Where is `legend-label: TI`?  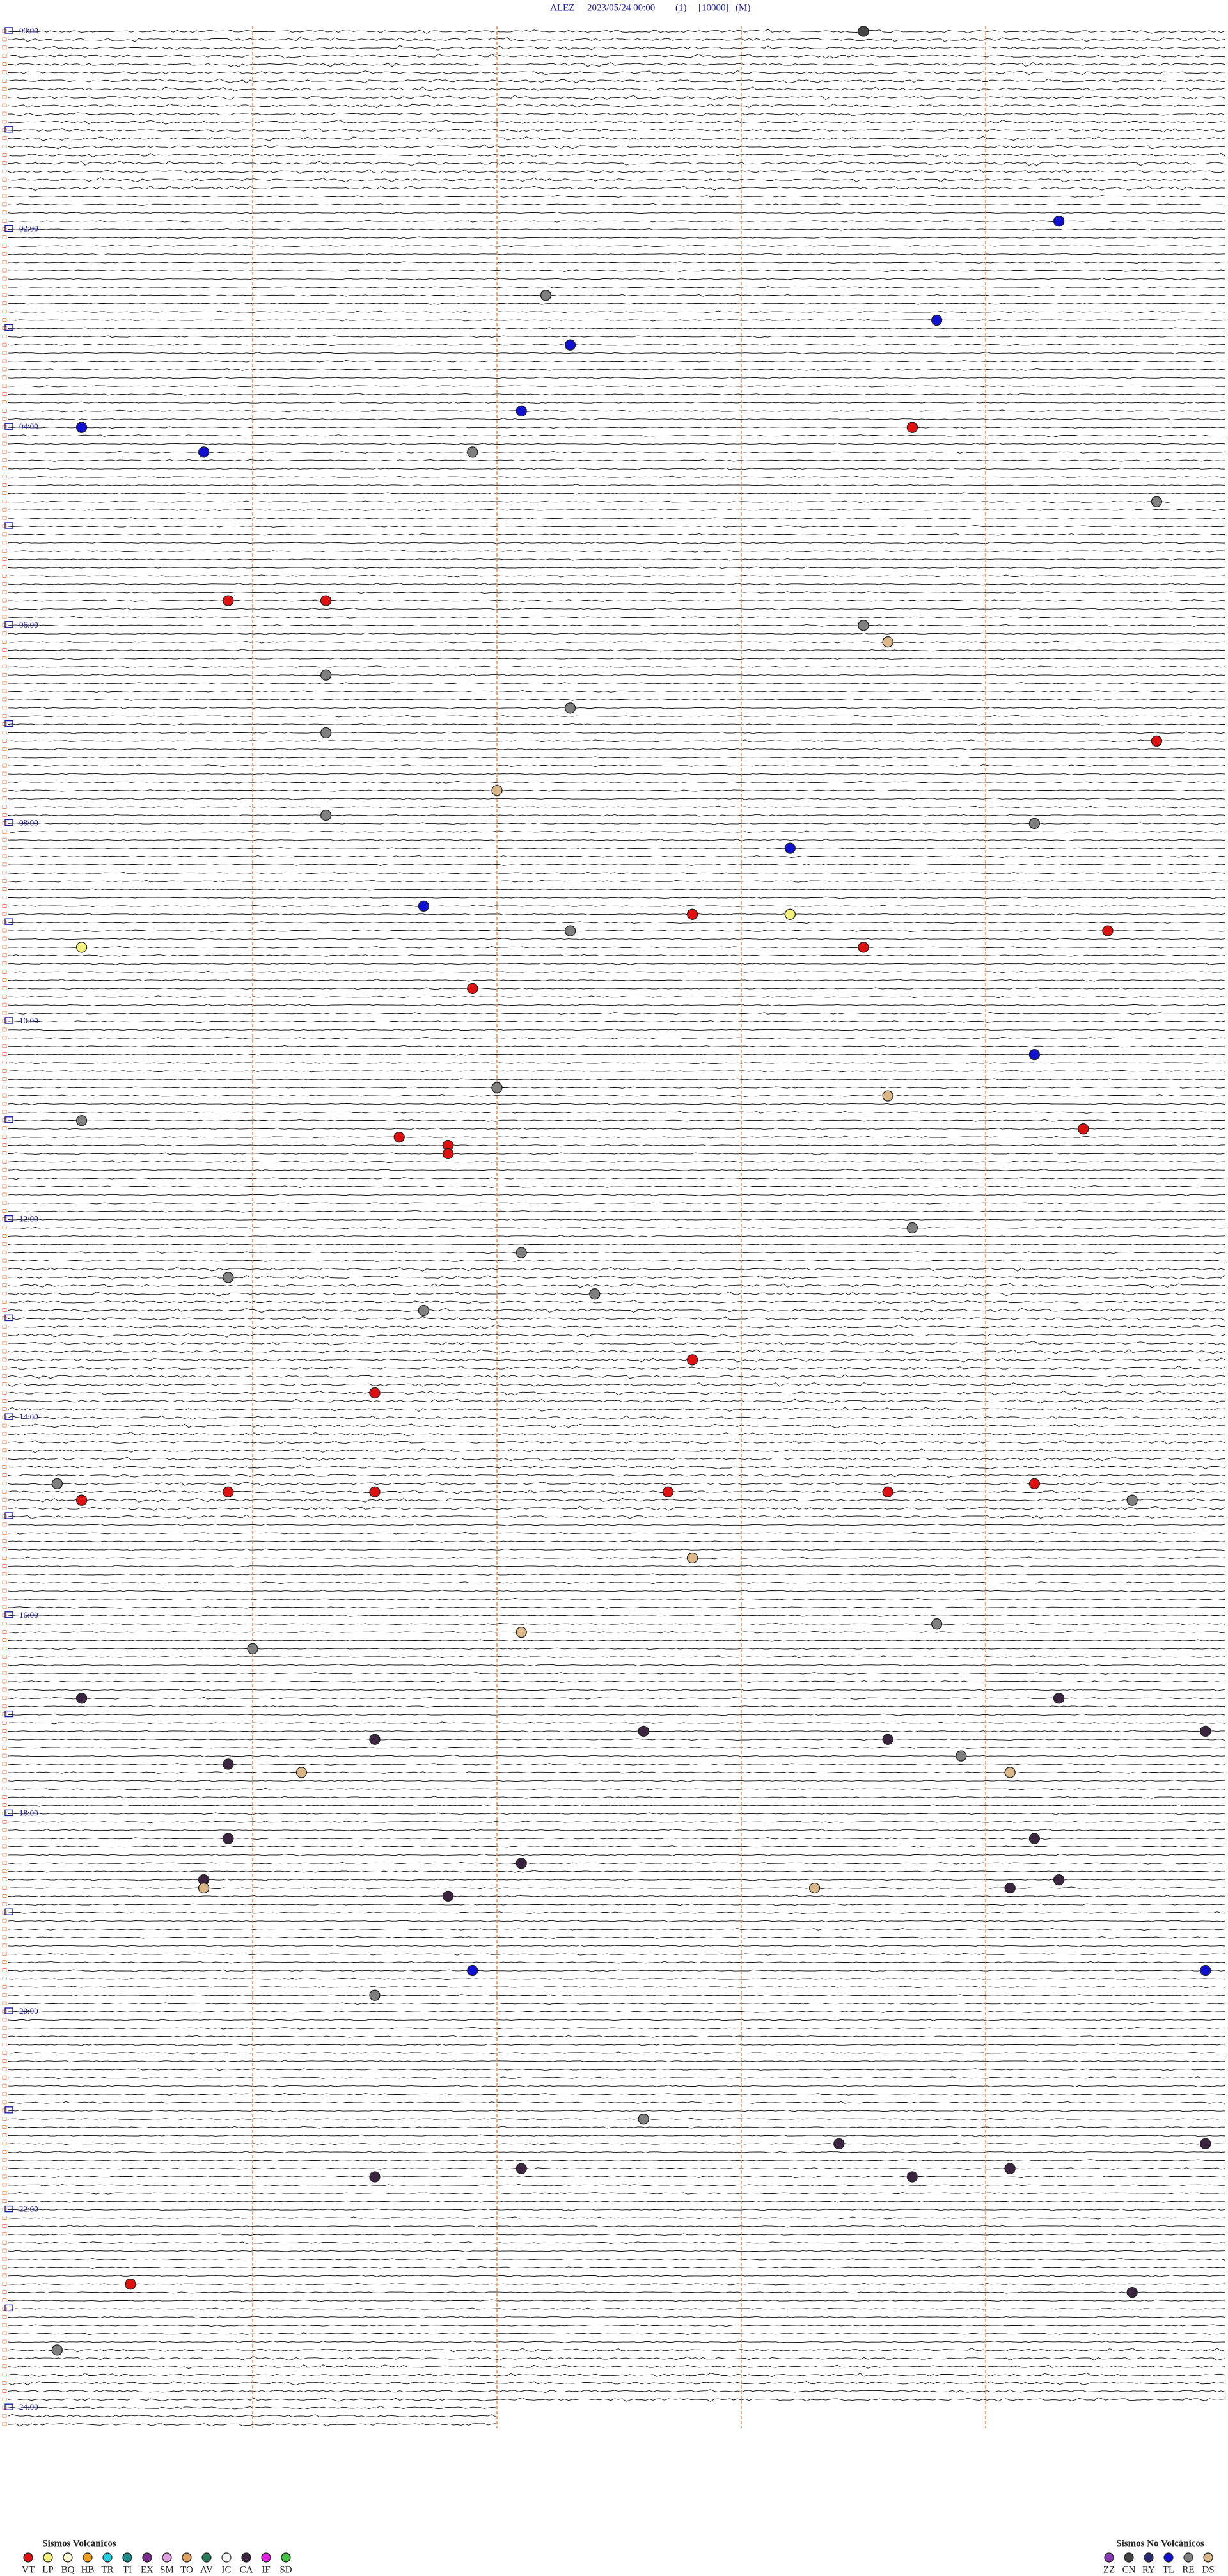
legend-label: TI is located at coordinates (127, 2569).